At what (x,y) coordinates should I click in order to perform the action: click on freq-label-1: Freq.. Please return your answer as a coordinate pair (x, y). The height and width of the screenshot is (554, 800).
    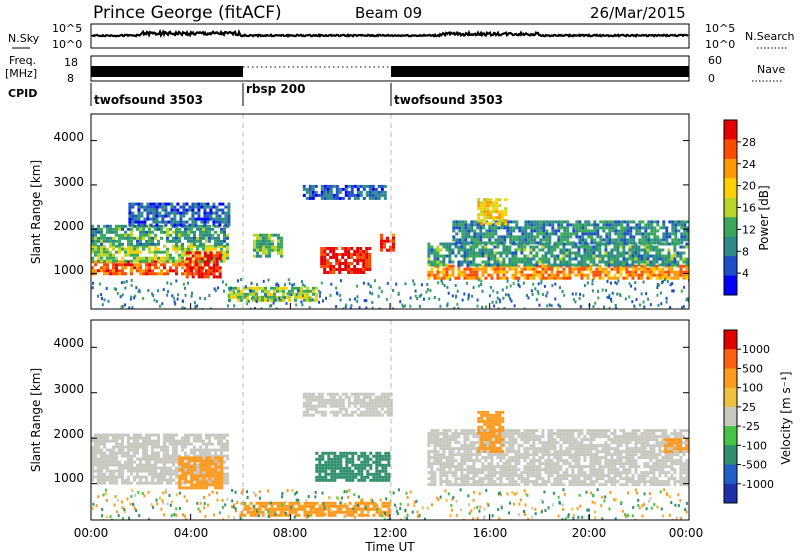
    Looking at the image, I should click on (22, 60).